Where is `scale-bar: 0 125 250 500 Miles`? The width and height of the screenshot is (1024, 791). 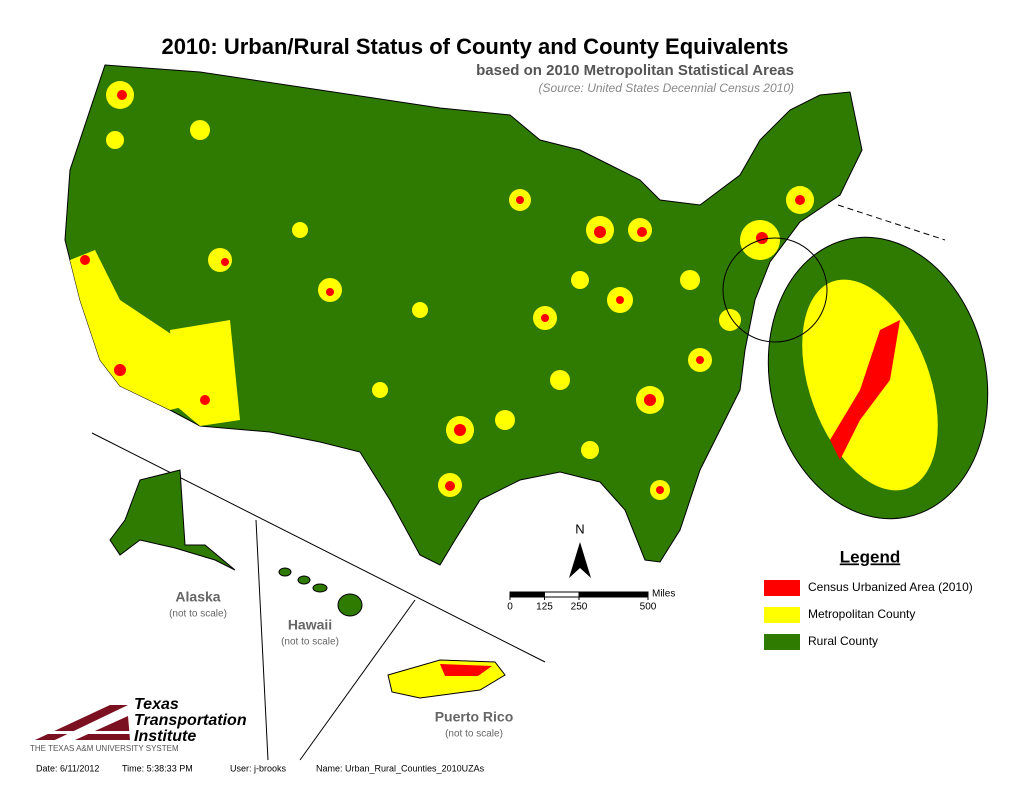
scale-bar: 0 125 250 500 Miles is located at coordinates (591, 601).